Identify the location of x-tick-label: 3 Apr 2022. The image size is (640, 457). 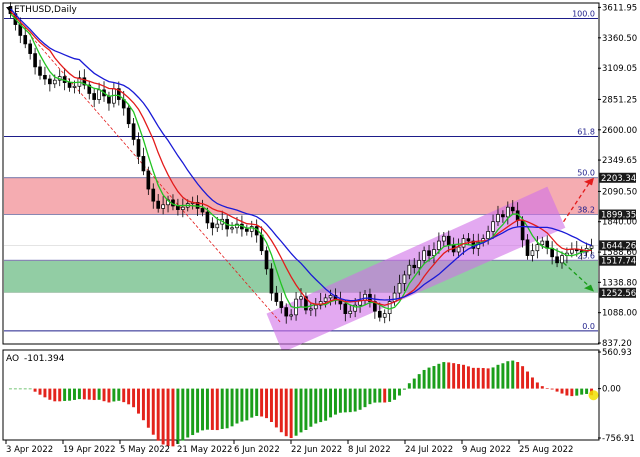
(29, 450).